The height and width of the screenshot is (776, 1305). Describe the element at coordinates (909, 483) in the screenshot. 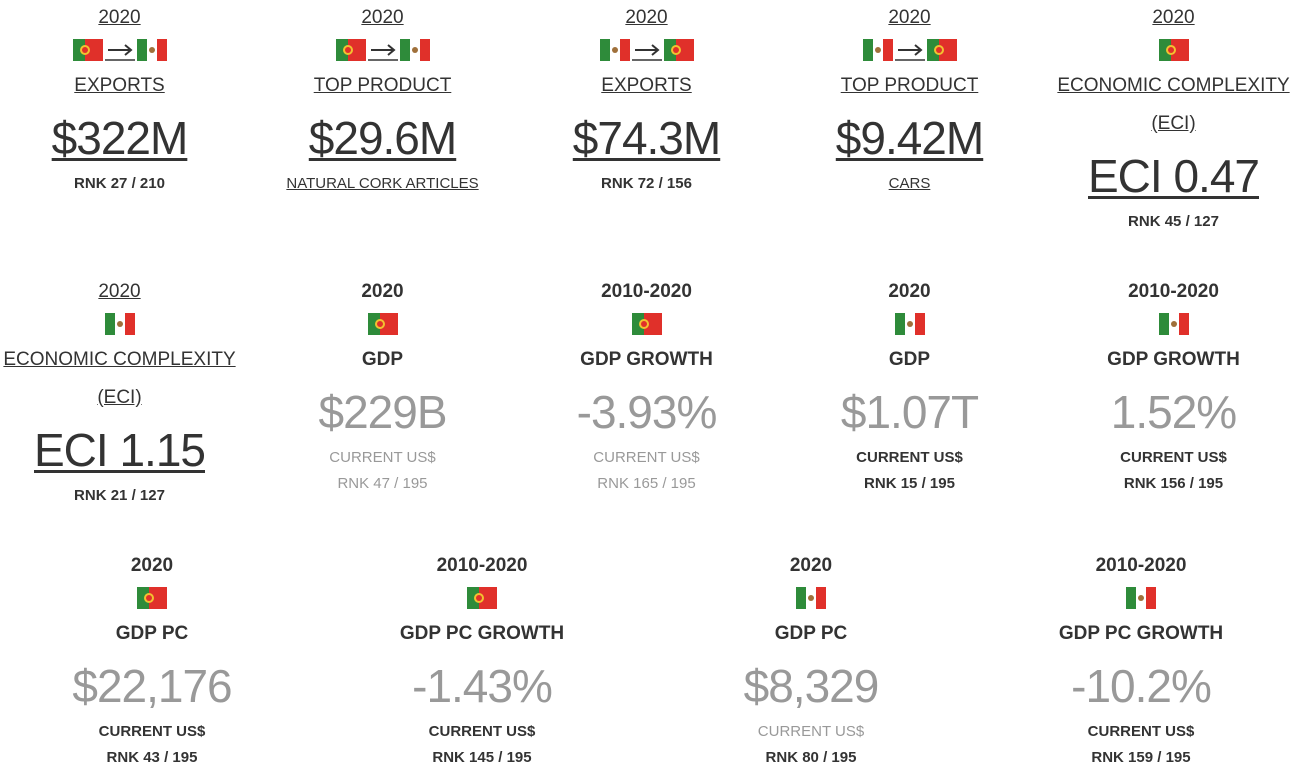

I see `rank: RNK 15 / 195` at that location.